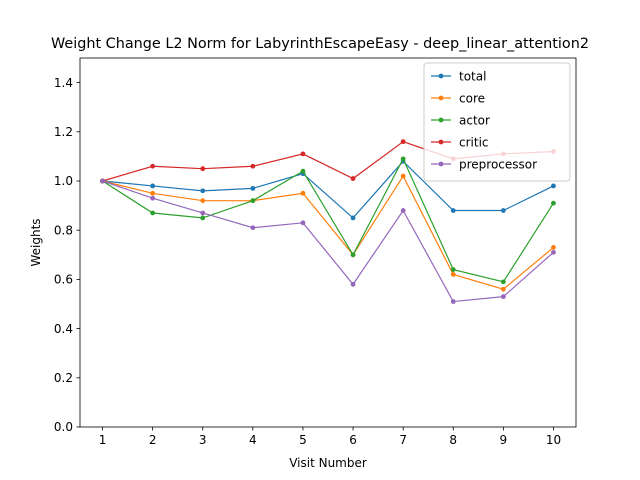  Describe the element at coordinates (328, 189) in the screenshot. I see `series-line-total` at that location.